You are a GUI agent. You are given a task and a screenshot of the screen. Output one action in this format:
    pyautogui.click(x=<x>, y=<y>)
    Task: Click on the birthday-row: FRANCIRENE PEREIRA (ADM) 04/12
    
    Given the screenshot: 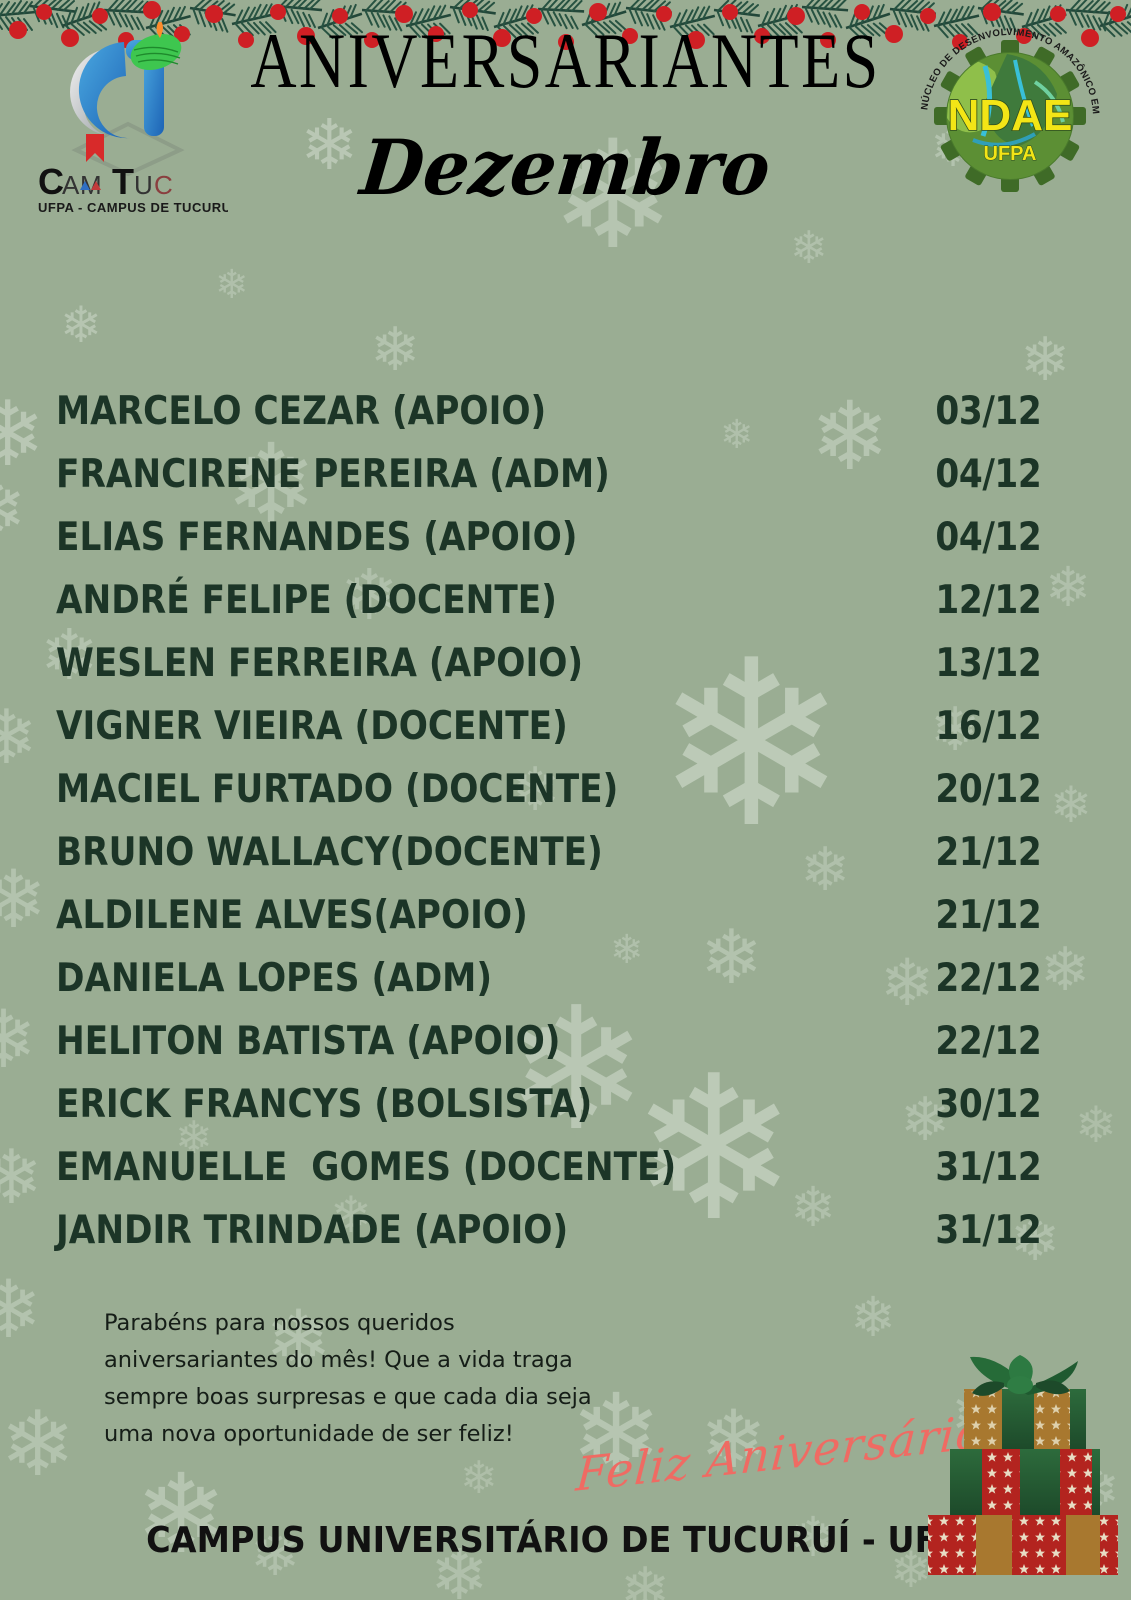 What is the action you would take?
    pyautogui.click(x=548, y=486)
    